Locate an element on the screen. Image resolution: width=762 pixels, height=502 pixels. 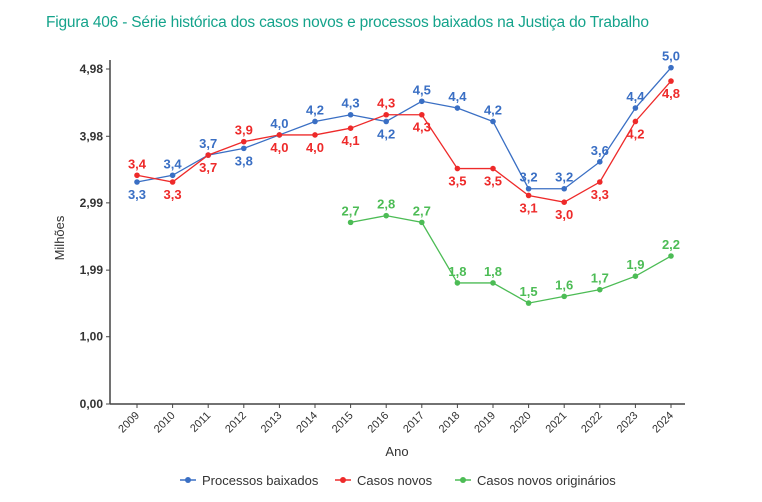
data-label: 4,5 is located at coordinates (422, 89).